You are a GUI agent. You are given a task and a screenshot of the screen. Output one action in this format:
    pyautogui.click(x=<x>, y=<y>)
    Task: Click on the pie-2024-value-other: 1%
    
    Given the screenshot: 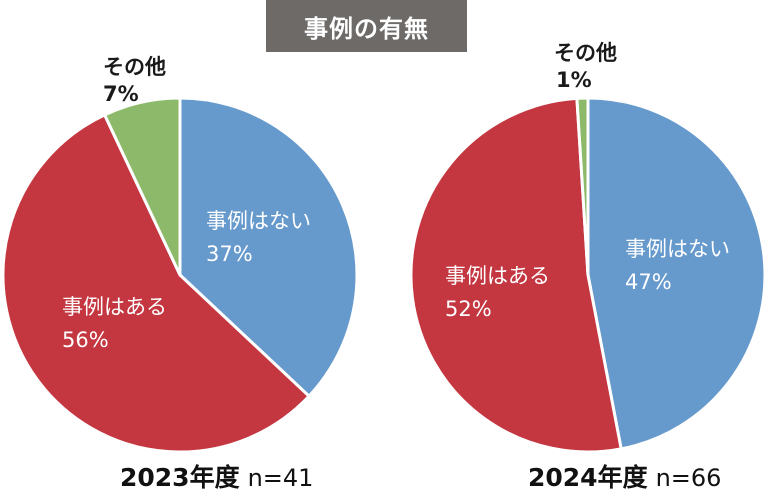 What is the action you would take?
    pyautogui.click(x=574, y=80)
    